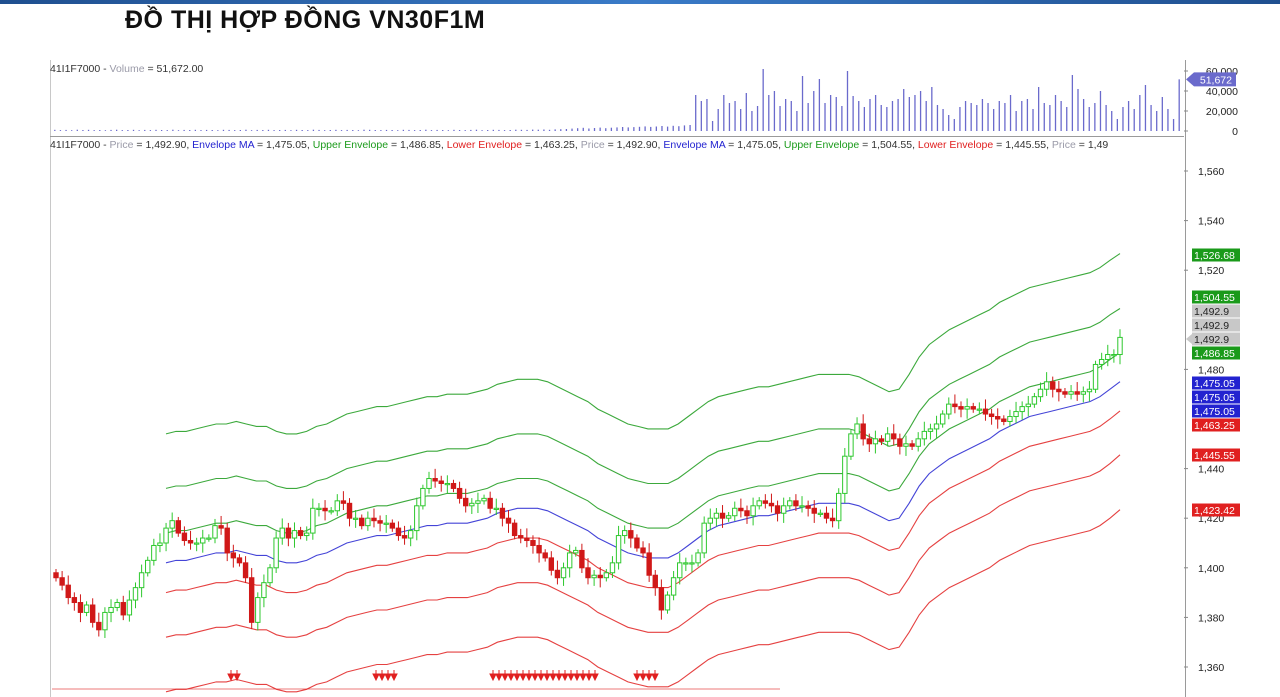 The height and width of the screenshot is (697, 1280). I want to click on price-axis-tick: 1,480, so click(1211, 370).